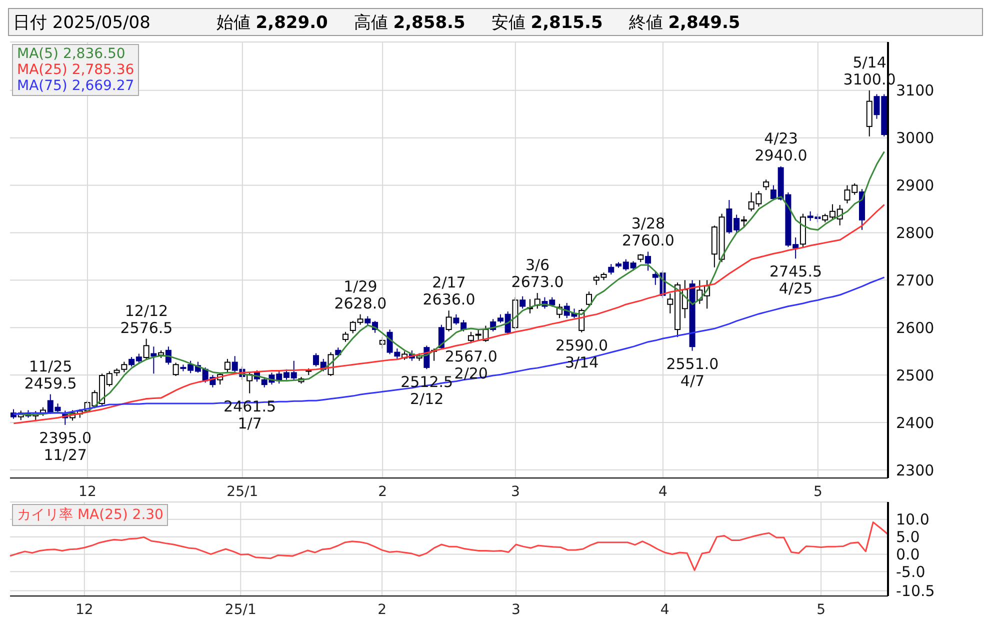  I want to click on line-series, so click(449, 546).